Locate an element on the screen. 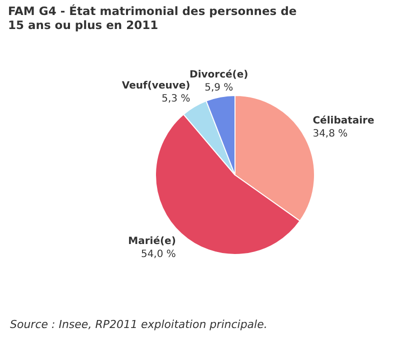  slice-label: Divorcé(e) is located at coordinates (219, 75).